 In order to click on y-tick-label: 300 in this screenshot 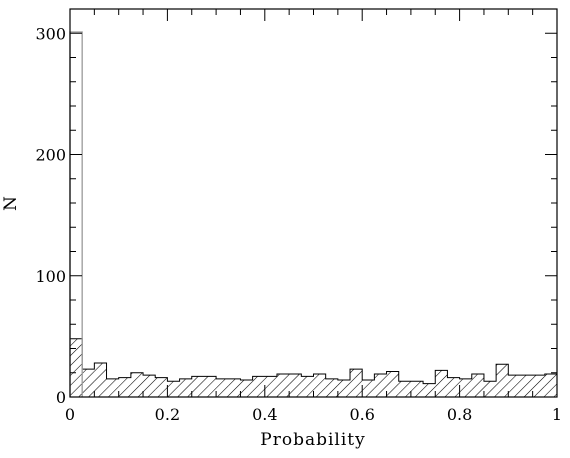, I will do `click(50, 33)`.